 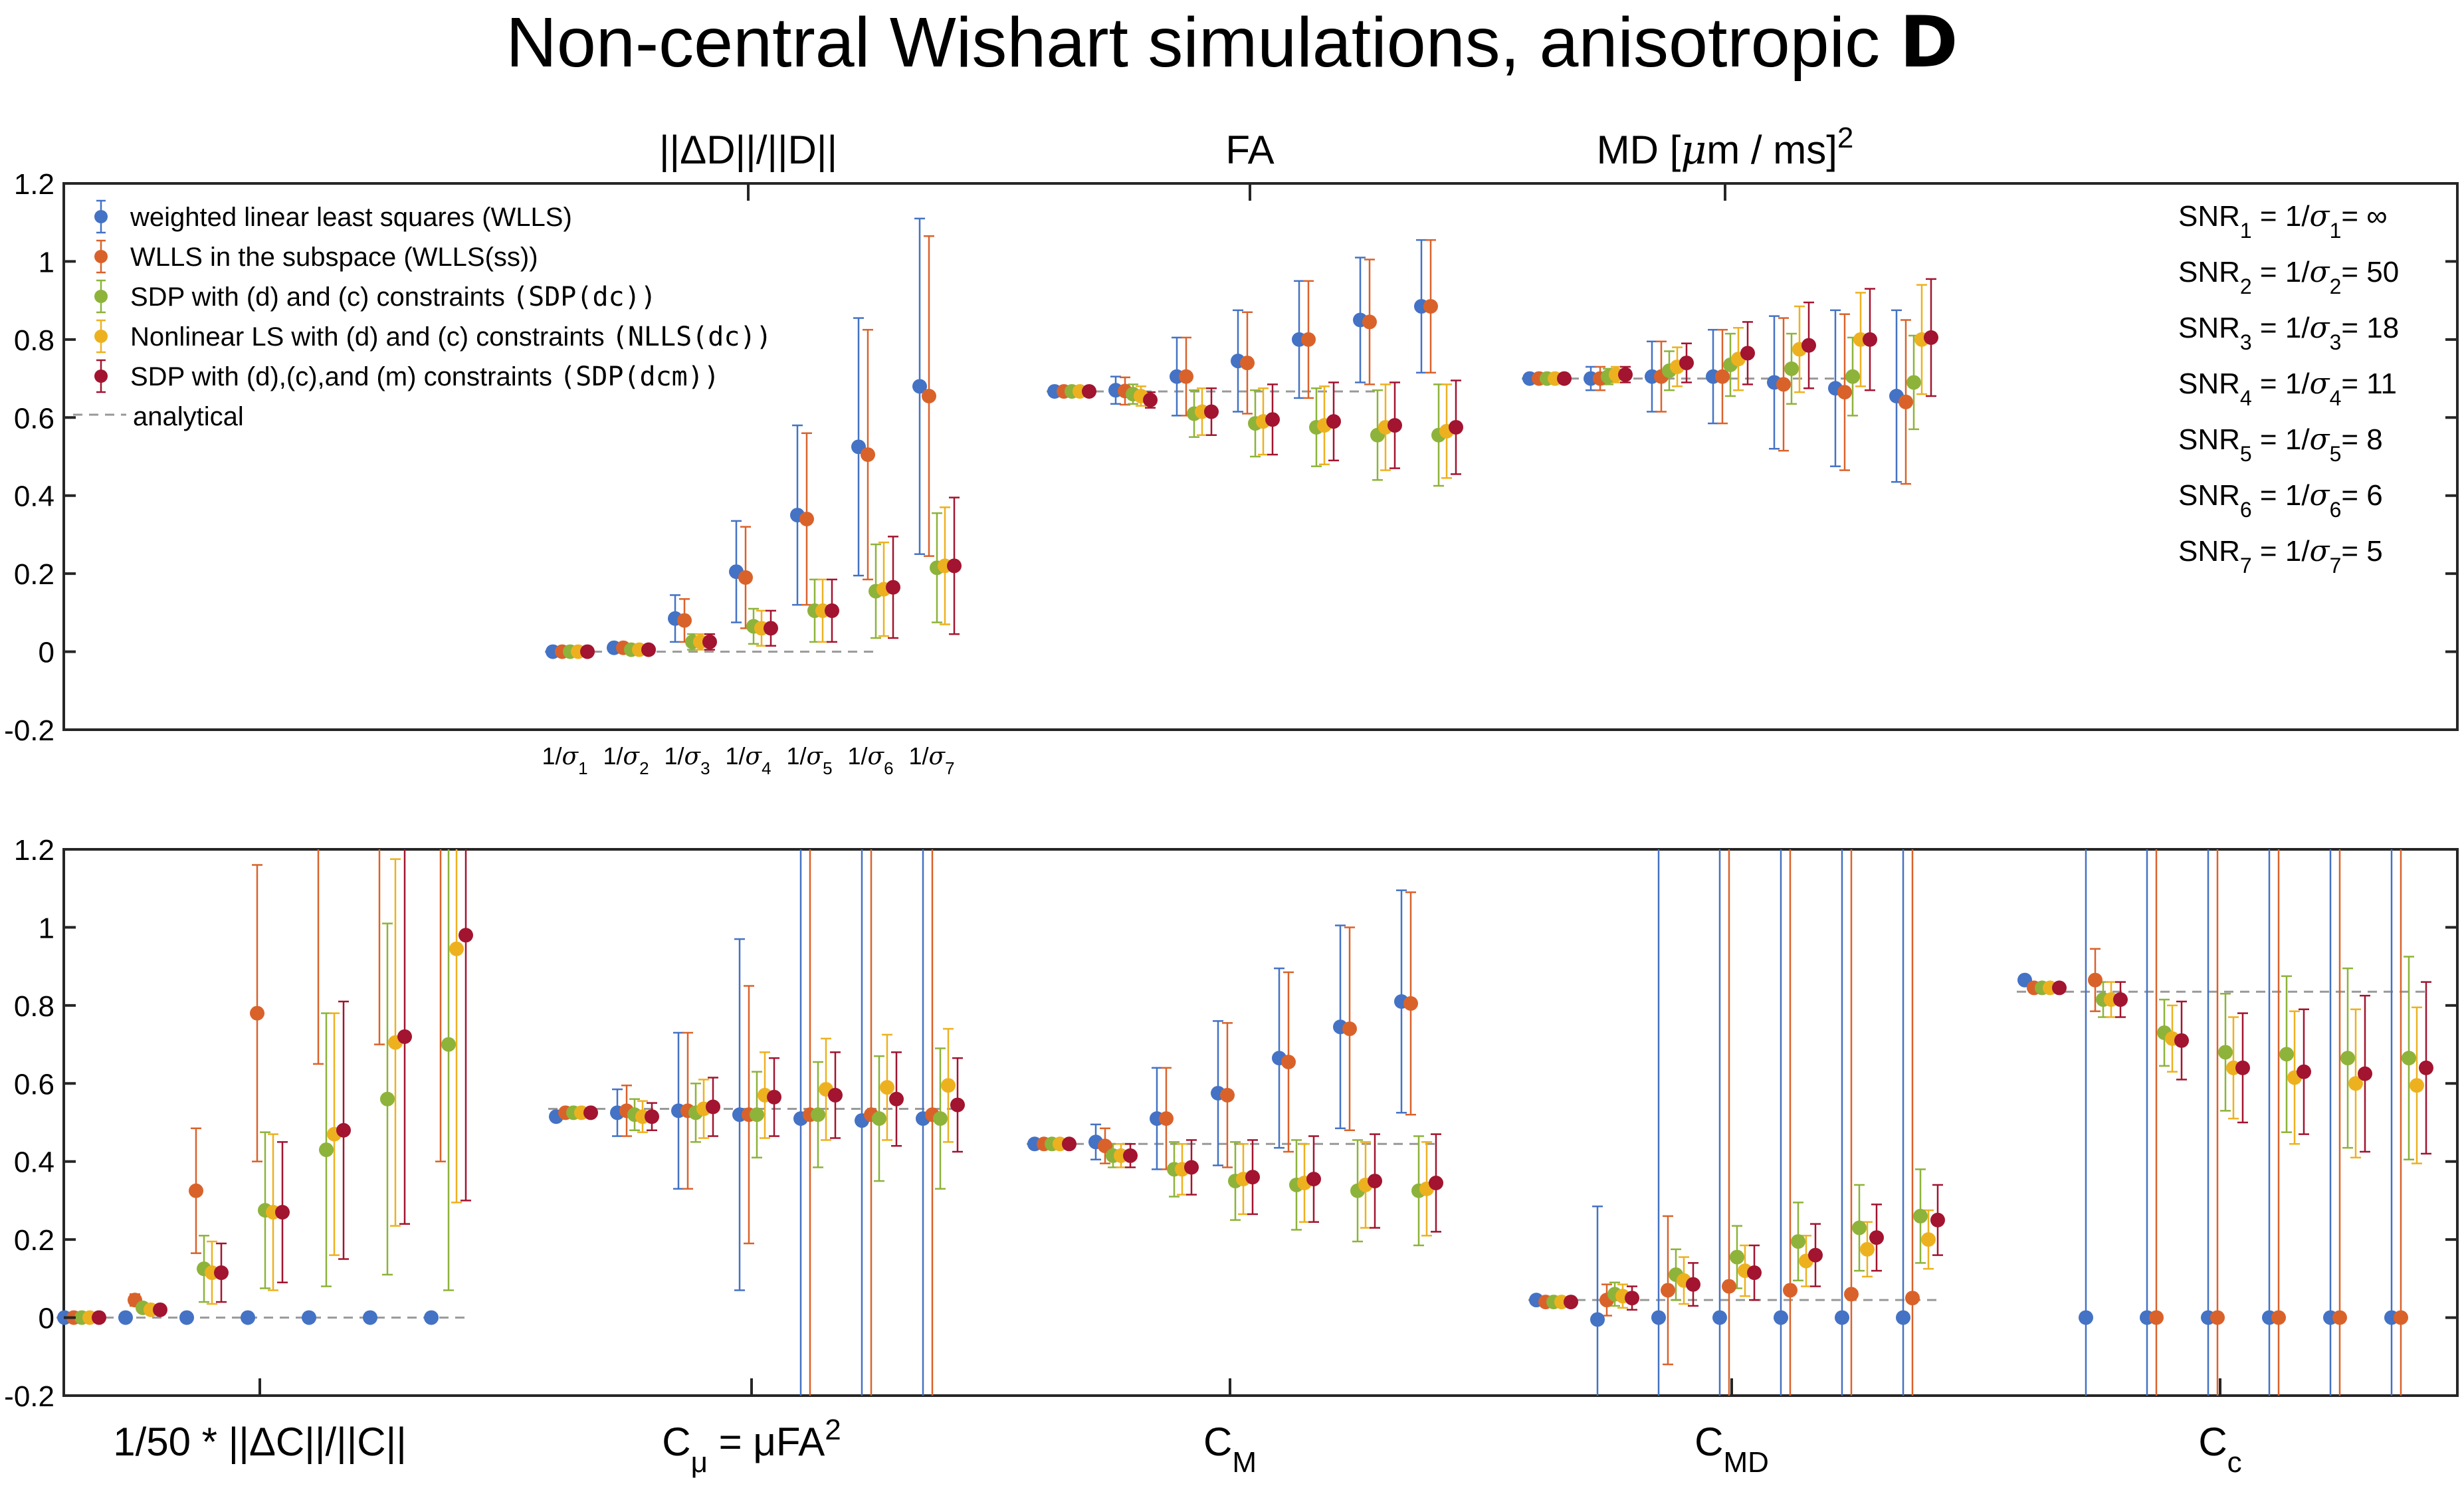 What do you see at coordinates (626, 760) in the screenshot?
I see `x-tick-label: 1/σ2` at bounding box center [626, 760].